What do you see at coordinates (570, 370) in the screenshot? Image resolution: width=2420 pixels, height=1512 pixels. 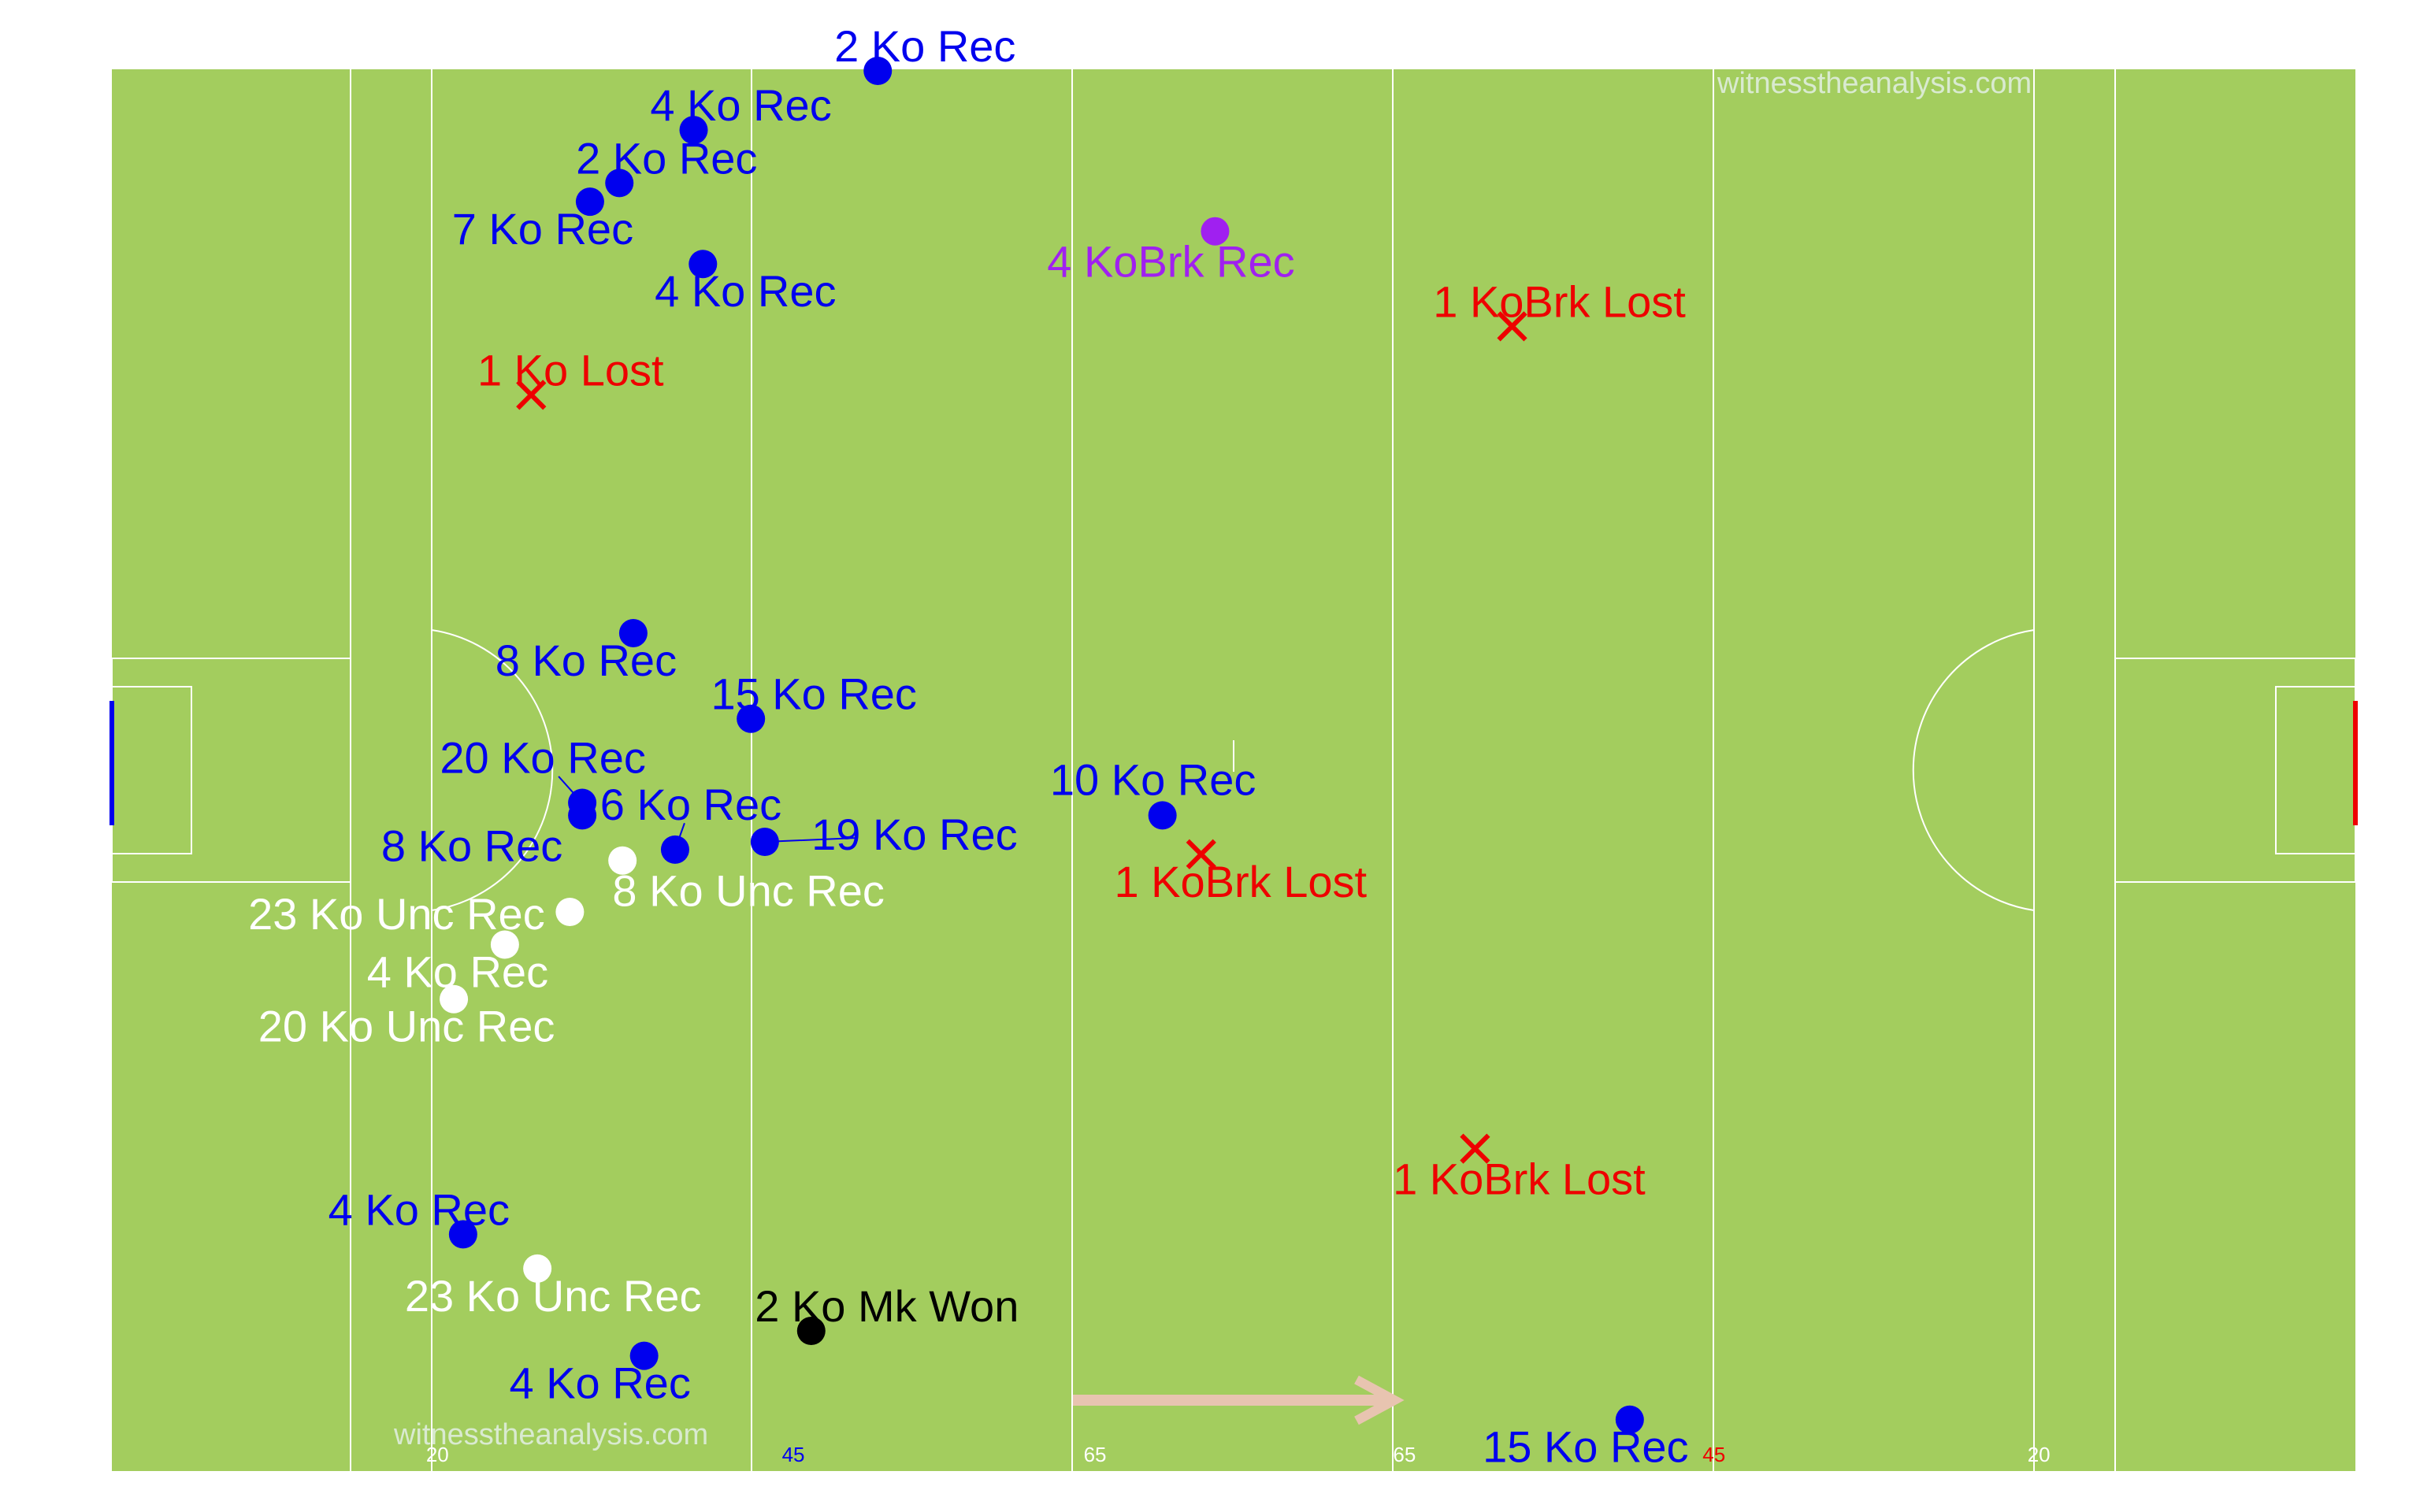 I see `point-label: 1 Ko Lost` at bounding box center [570, 370].